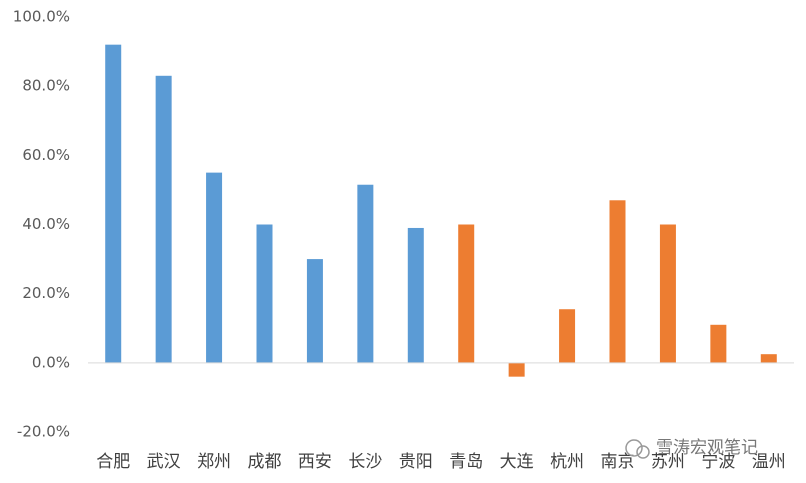 The height and width of the screenshot is (483, 806). What do you see at coordinates (416, 462) in the screenshot?
I see `x-tick-label: 贵阳` at bounding box center [416, 462].